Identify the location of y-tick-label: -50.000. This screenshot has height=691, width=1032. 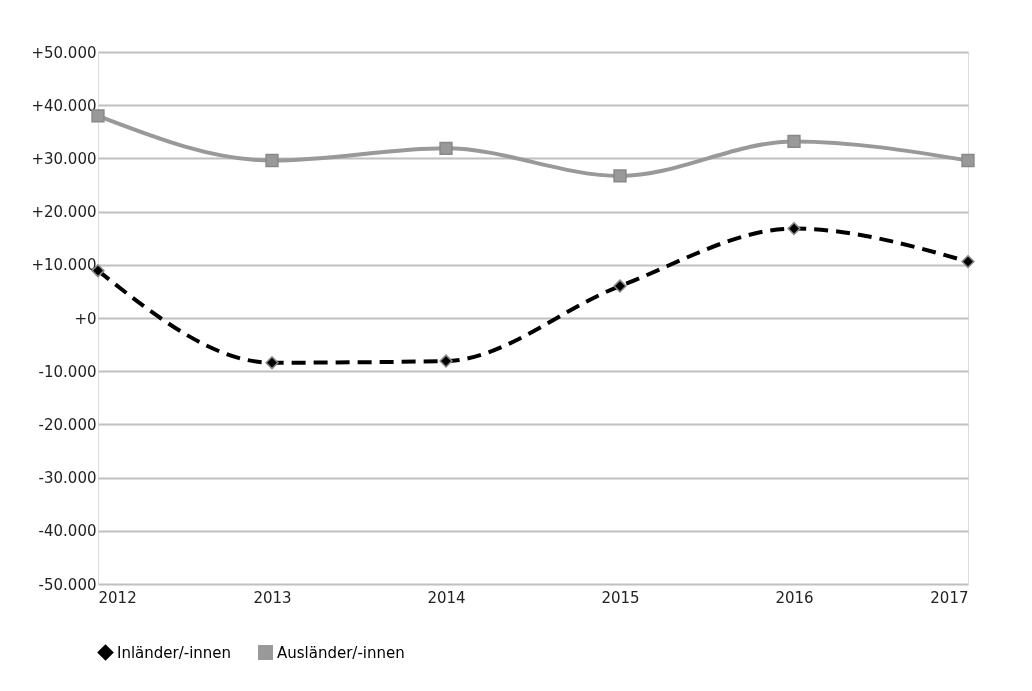
(67, 584).